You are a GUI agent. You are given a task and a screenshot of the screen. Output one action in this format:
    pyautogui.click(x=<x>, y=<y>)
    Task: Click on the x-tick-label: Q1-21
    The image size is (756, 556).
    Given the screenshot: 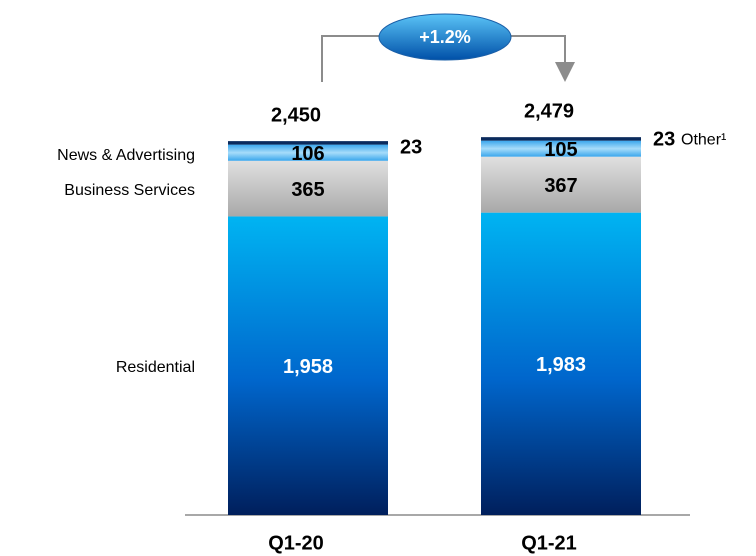 What is the action you would take?
    pyautogui.click(x=549, y=543)
    